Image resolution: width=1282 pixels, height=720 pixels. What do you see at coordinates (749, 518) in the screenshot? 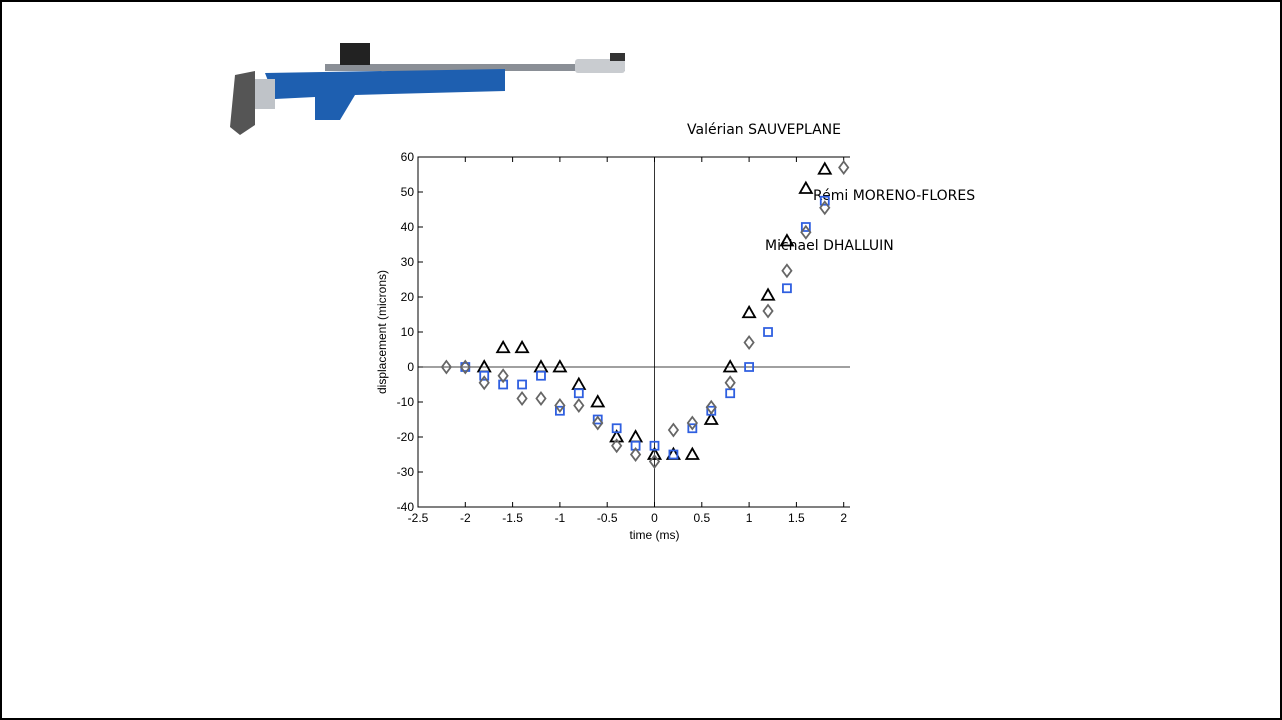
I see `x-tick-label: 1` at bounding box center [749, 518].